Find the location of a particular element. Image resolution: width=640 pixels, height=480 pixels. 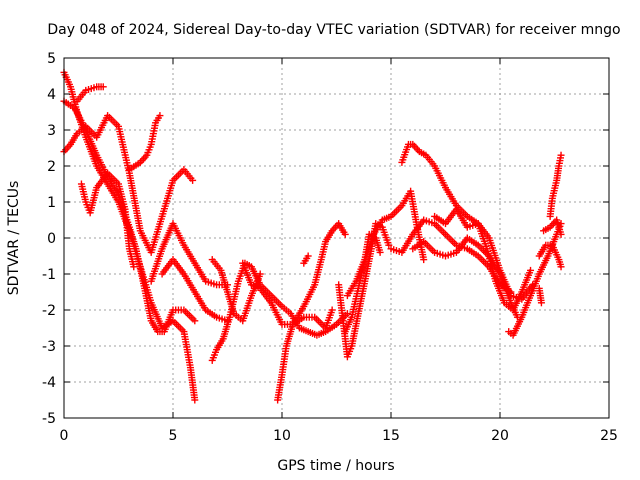

series-sat-k is located at coordinates (287, 295).